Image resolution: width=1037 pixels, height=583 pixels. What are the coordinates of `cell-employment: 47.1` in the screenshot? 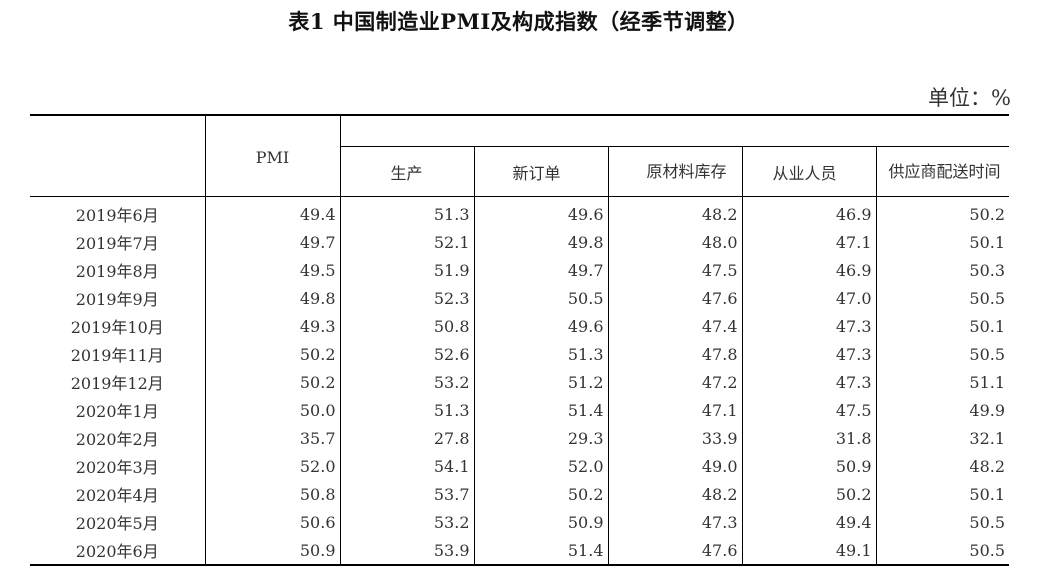 It's located at (808, 242).